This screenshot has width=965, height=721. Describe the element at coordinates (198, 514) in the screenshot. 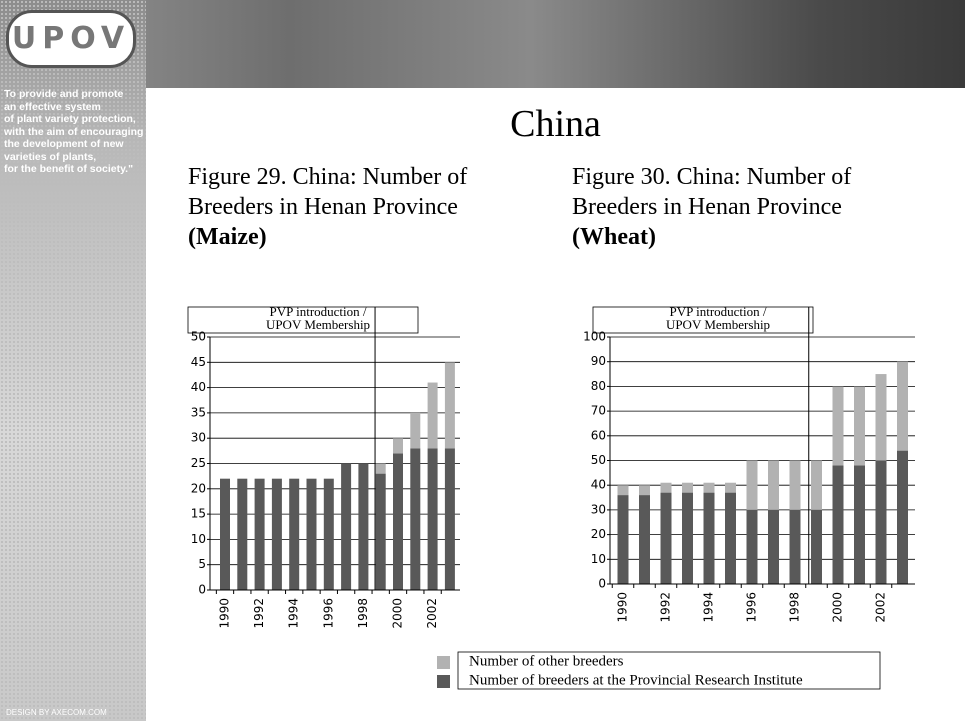

I see `y-tick-label: 15` at that location.